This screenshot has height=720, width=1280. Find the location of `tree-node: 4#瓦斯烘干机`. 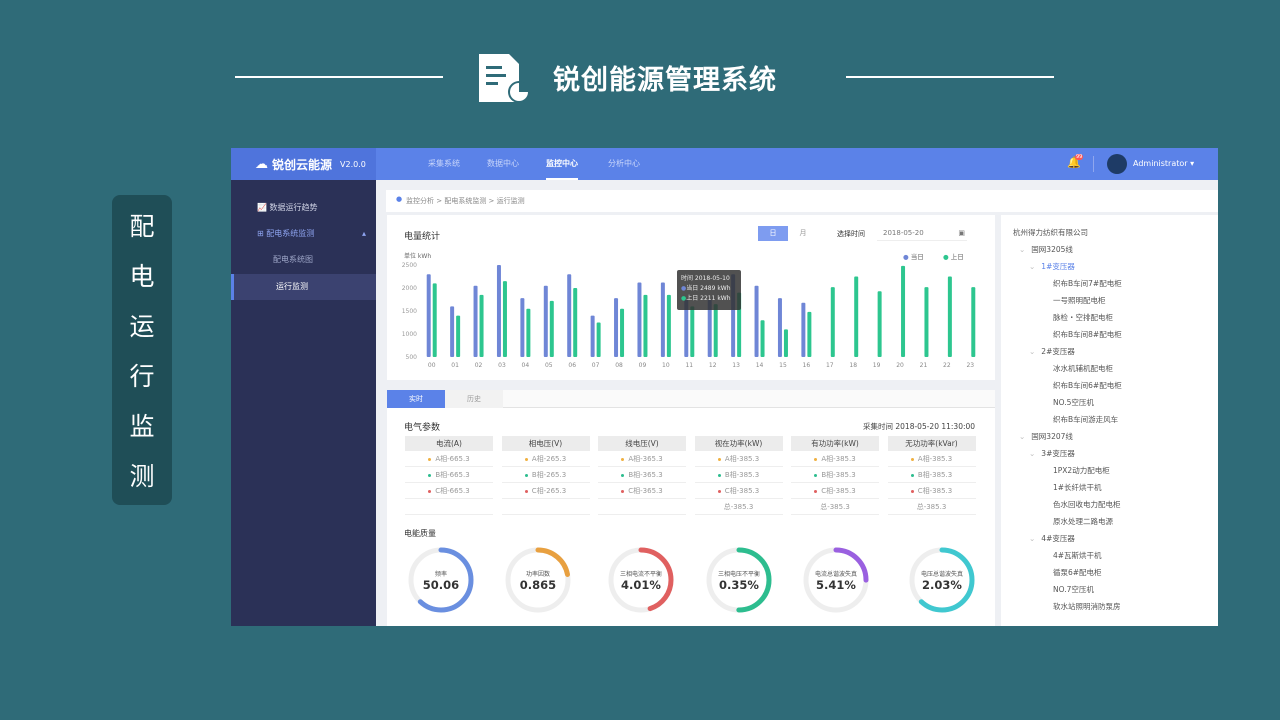

tree-node: 4#瓦斯烘干机 is located at coordinates (1077, 555).